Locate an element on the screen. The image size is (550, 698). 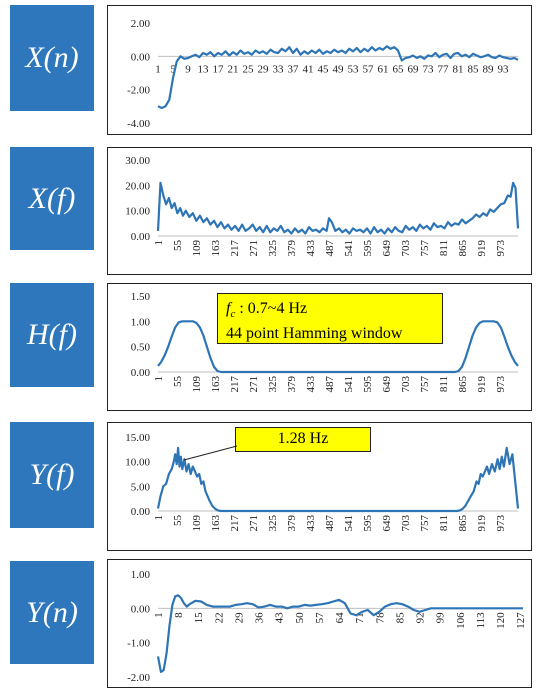
label-xn-text: X(n) is located at coordinates (52, 57).